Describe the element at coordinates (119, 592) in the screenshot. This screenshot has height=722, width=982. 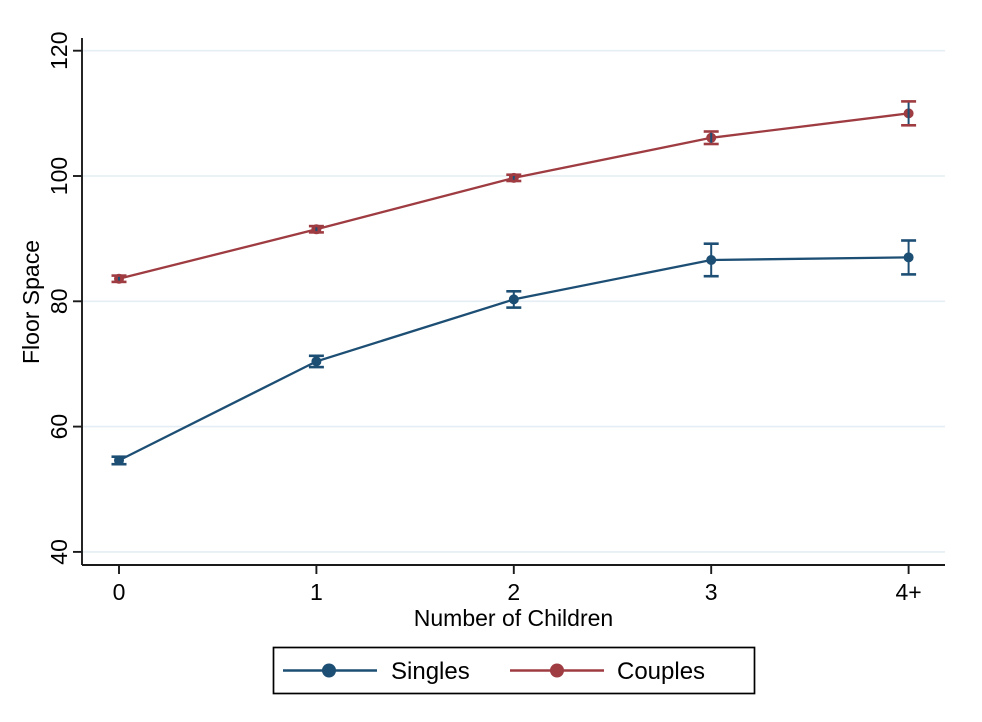
I see `x-tick-label: 0` at that location.